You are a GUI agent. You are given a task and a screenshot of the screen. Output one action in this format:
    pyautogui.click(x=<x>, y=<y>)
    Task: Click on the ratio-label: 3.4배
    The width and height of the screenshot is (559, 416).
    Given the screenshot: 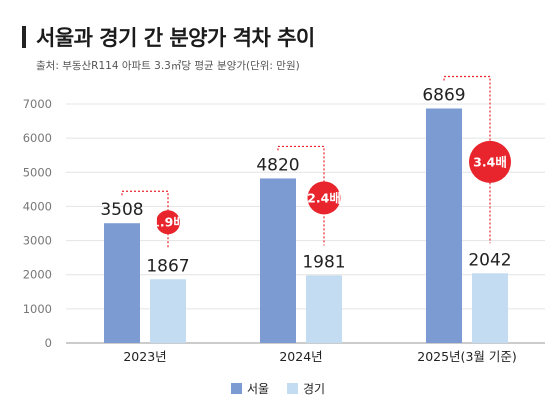 What is the action you would take?
    pyautogui.click(x=490, y=161)
    